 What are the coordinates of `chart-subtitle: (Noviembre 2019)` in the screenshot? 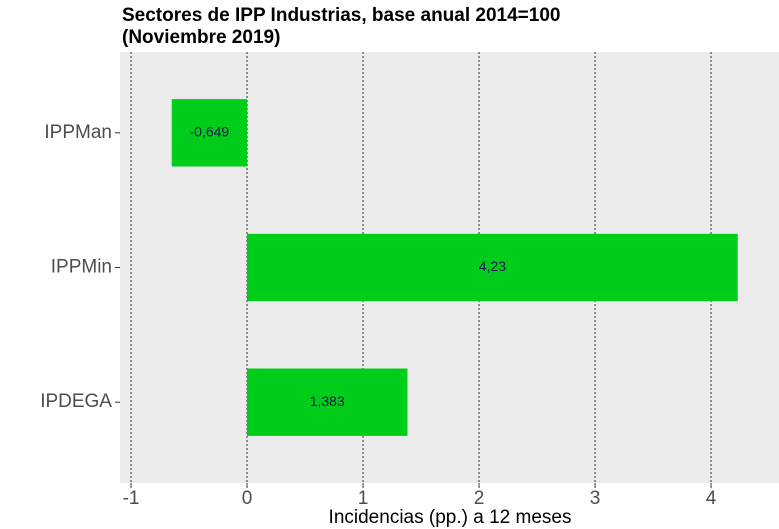 It's located at (201, 37).